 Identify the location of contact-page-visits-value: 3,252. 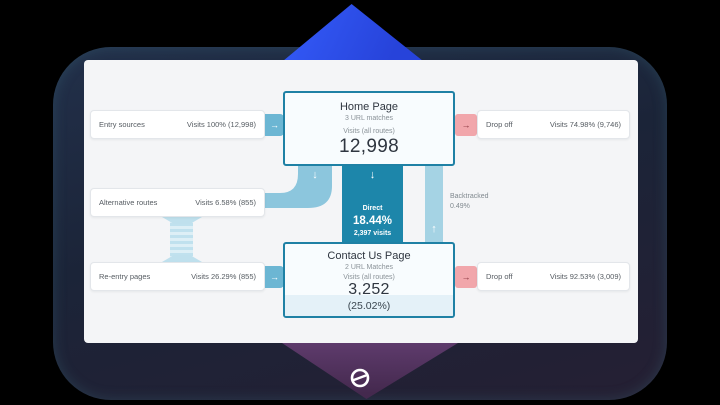
(369, 289).